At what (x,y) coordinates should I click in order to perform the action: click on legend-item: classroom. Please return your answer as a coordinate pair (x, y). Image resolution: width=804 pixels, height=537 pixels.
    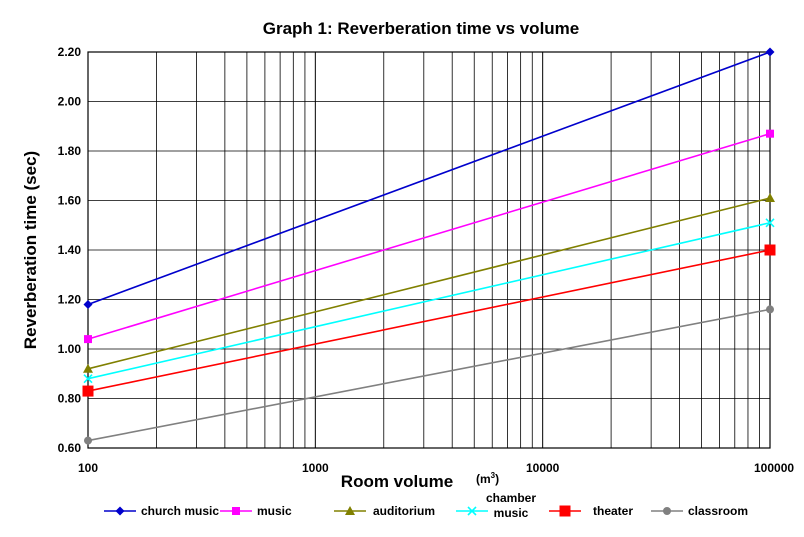
    Looking at the image, I should click on (699, 511).